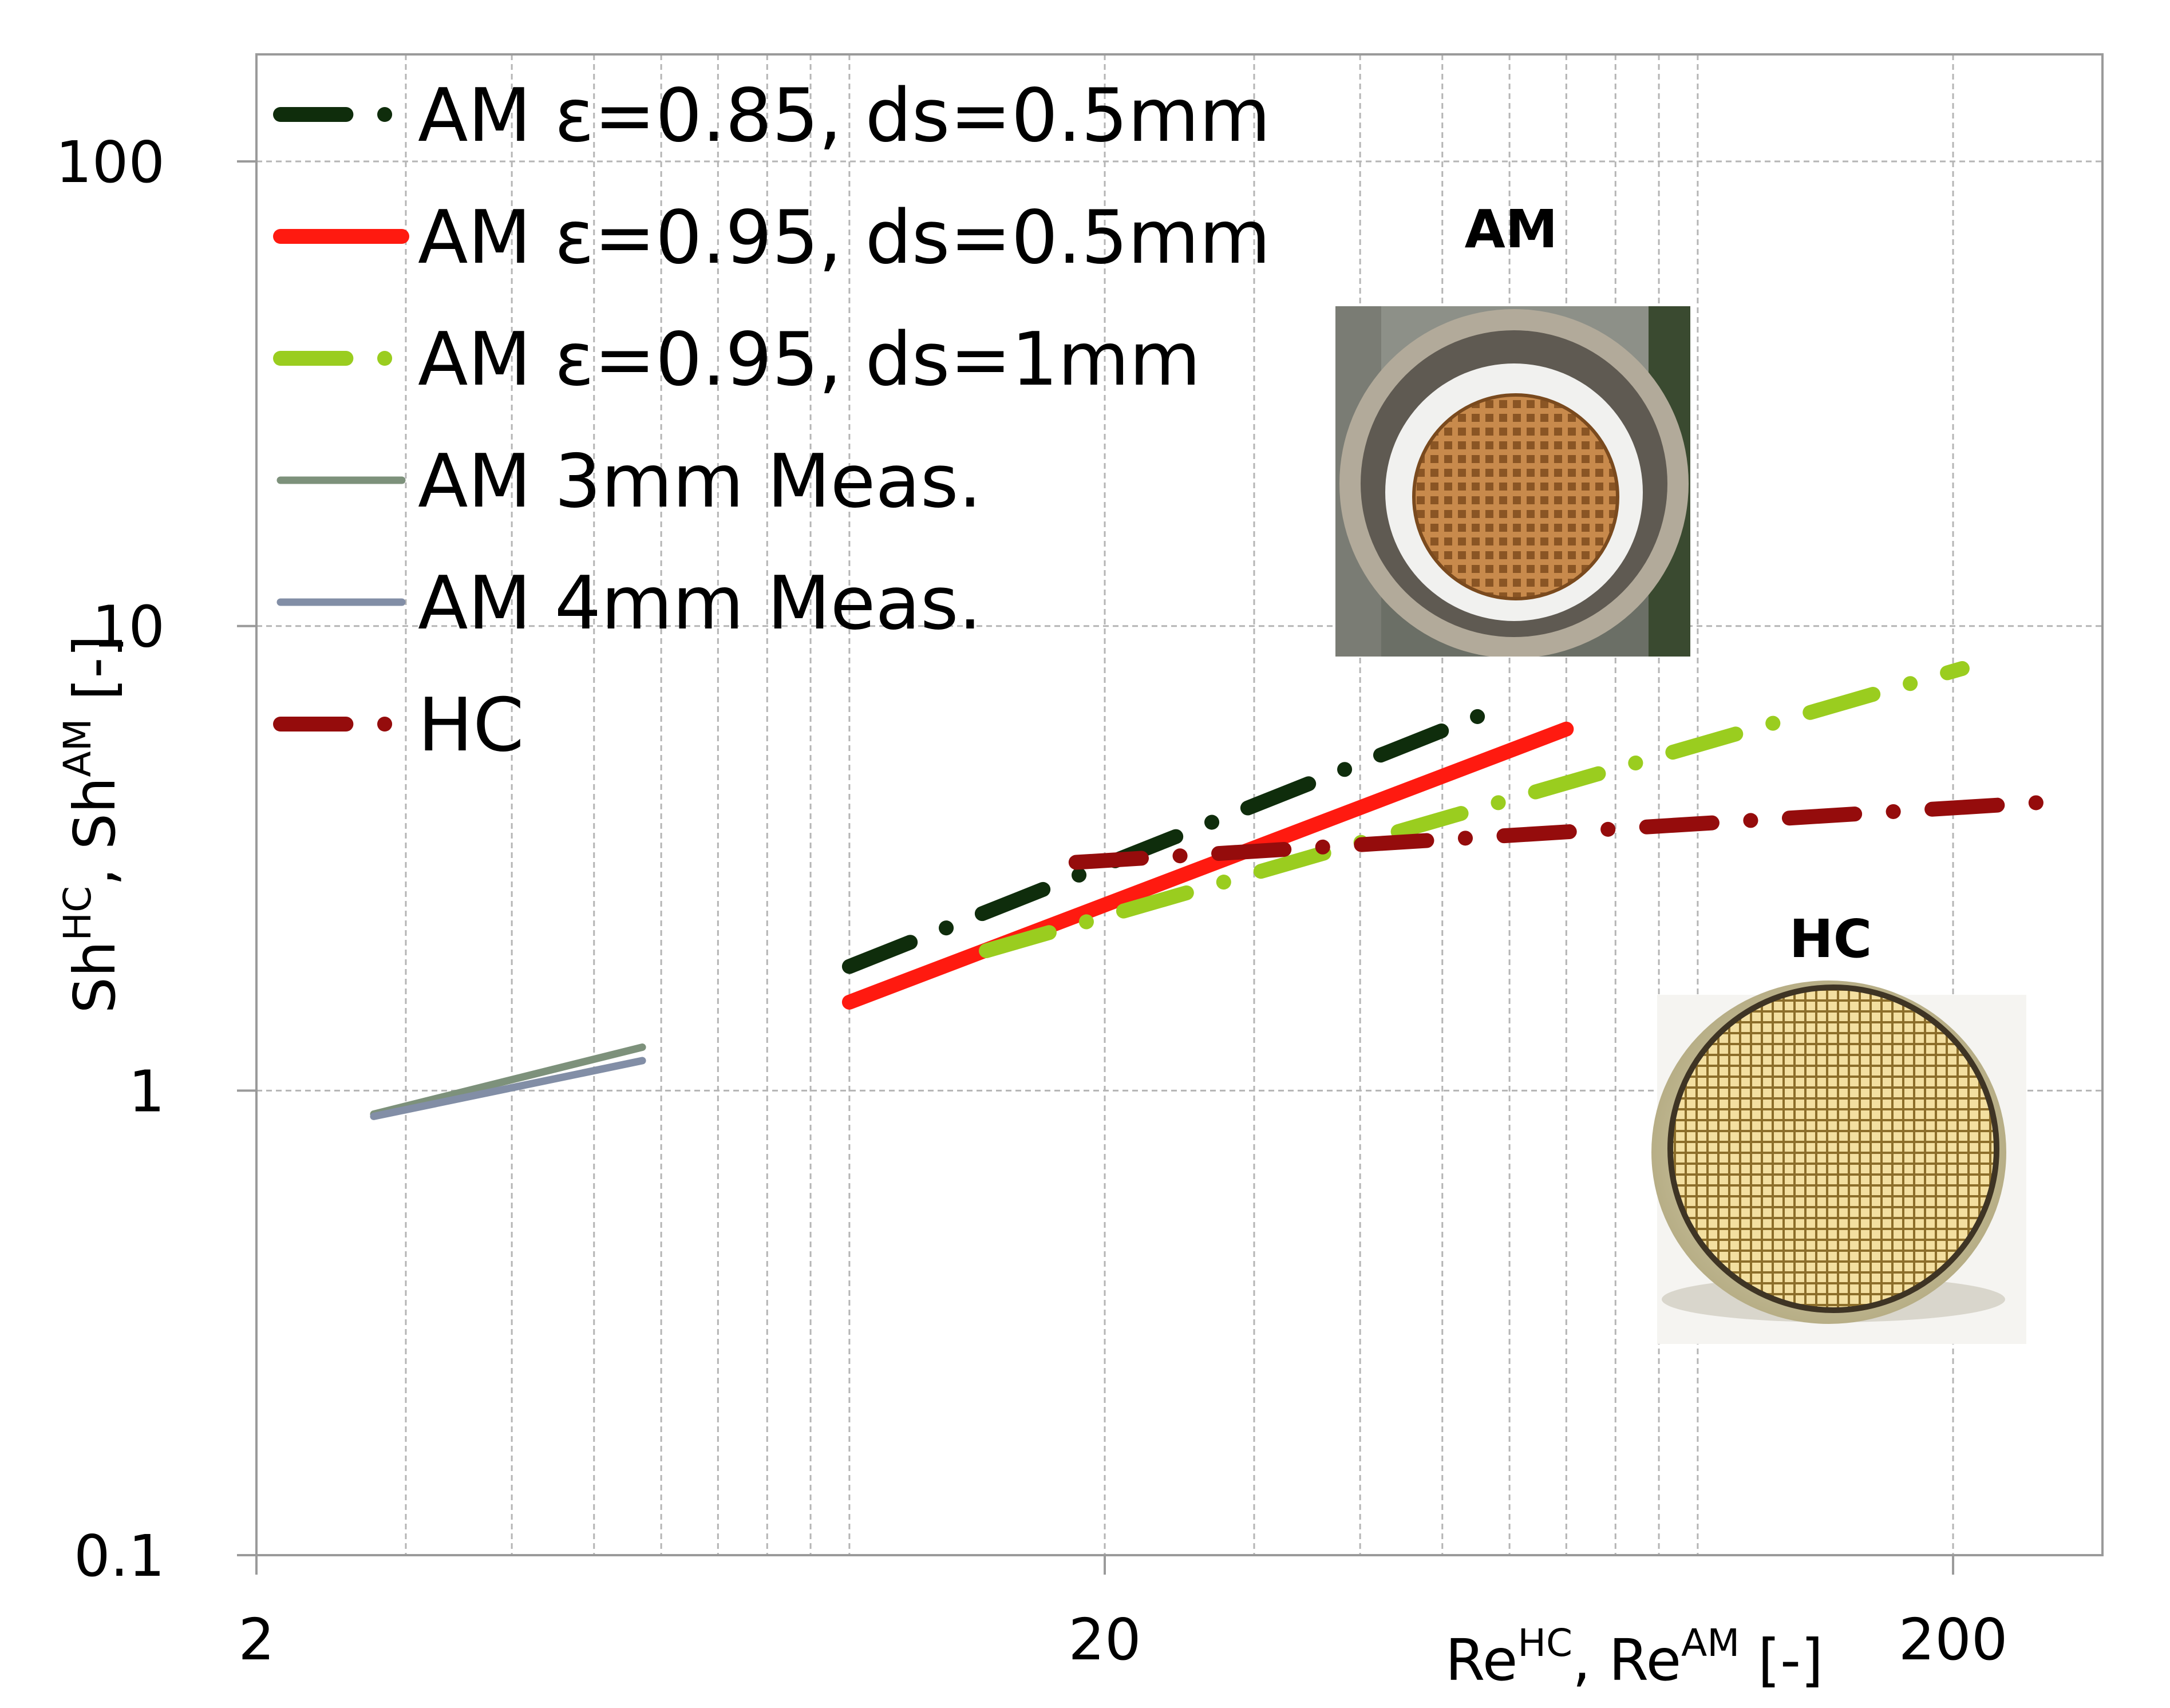  What do you see at coordinates (809, 359) in the screenshot?
I see `legend-label-2: AM ε=0.95, ds=1mm` at bounding box center [809, 359].